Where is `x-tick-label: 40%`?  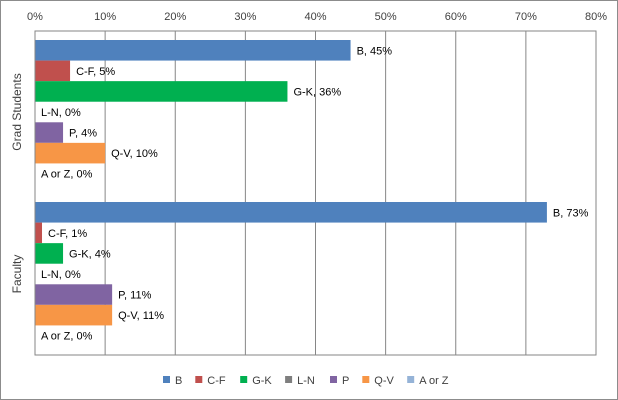 x-tick-label: 40% is located at coordinates (315, 17).